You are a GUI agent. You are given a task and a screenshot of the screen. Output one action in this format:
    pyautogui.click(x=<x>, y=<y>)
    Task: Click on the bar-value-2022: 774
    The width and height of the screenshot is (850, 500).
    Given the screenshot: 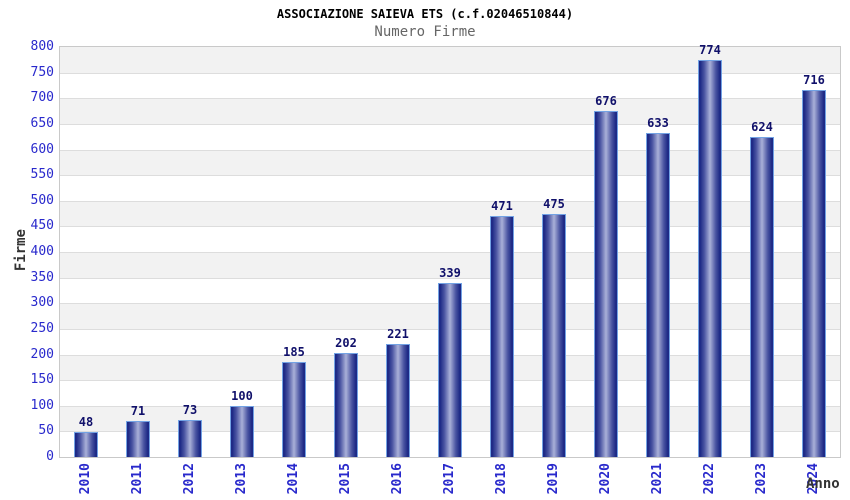 What is the action you would take?
    pyautogui.click(x=710, y=50)
    